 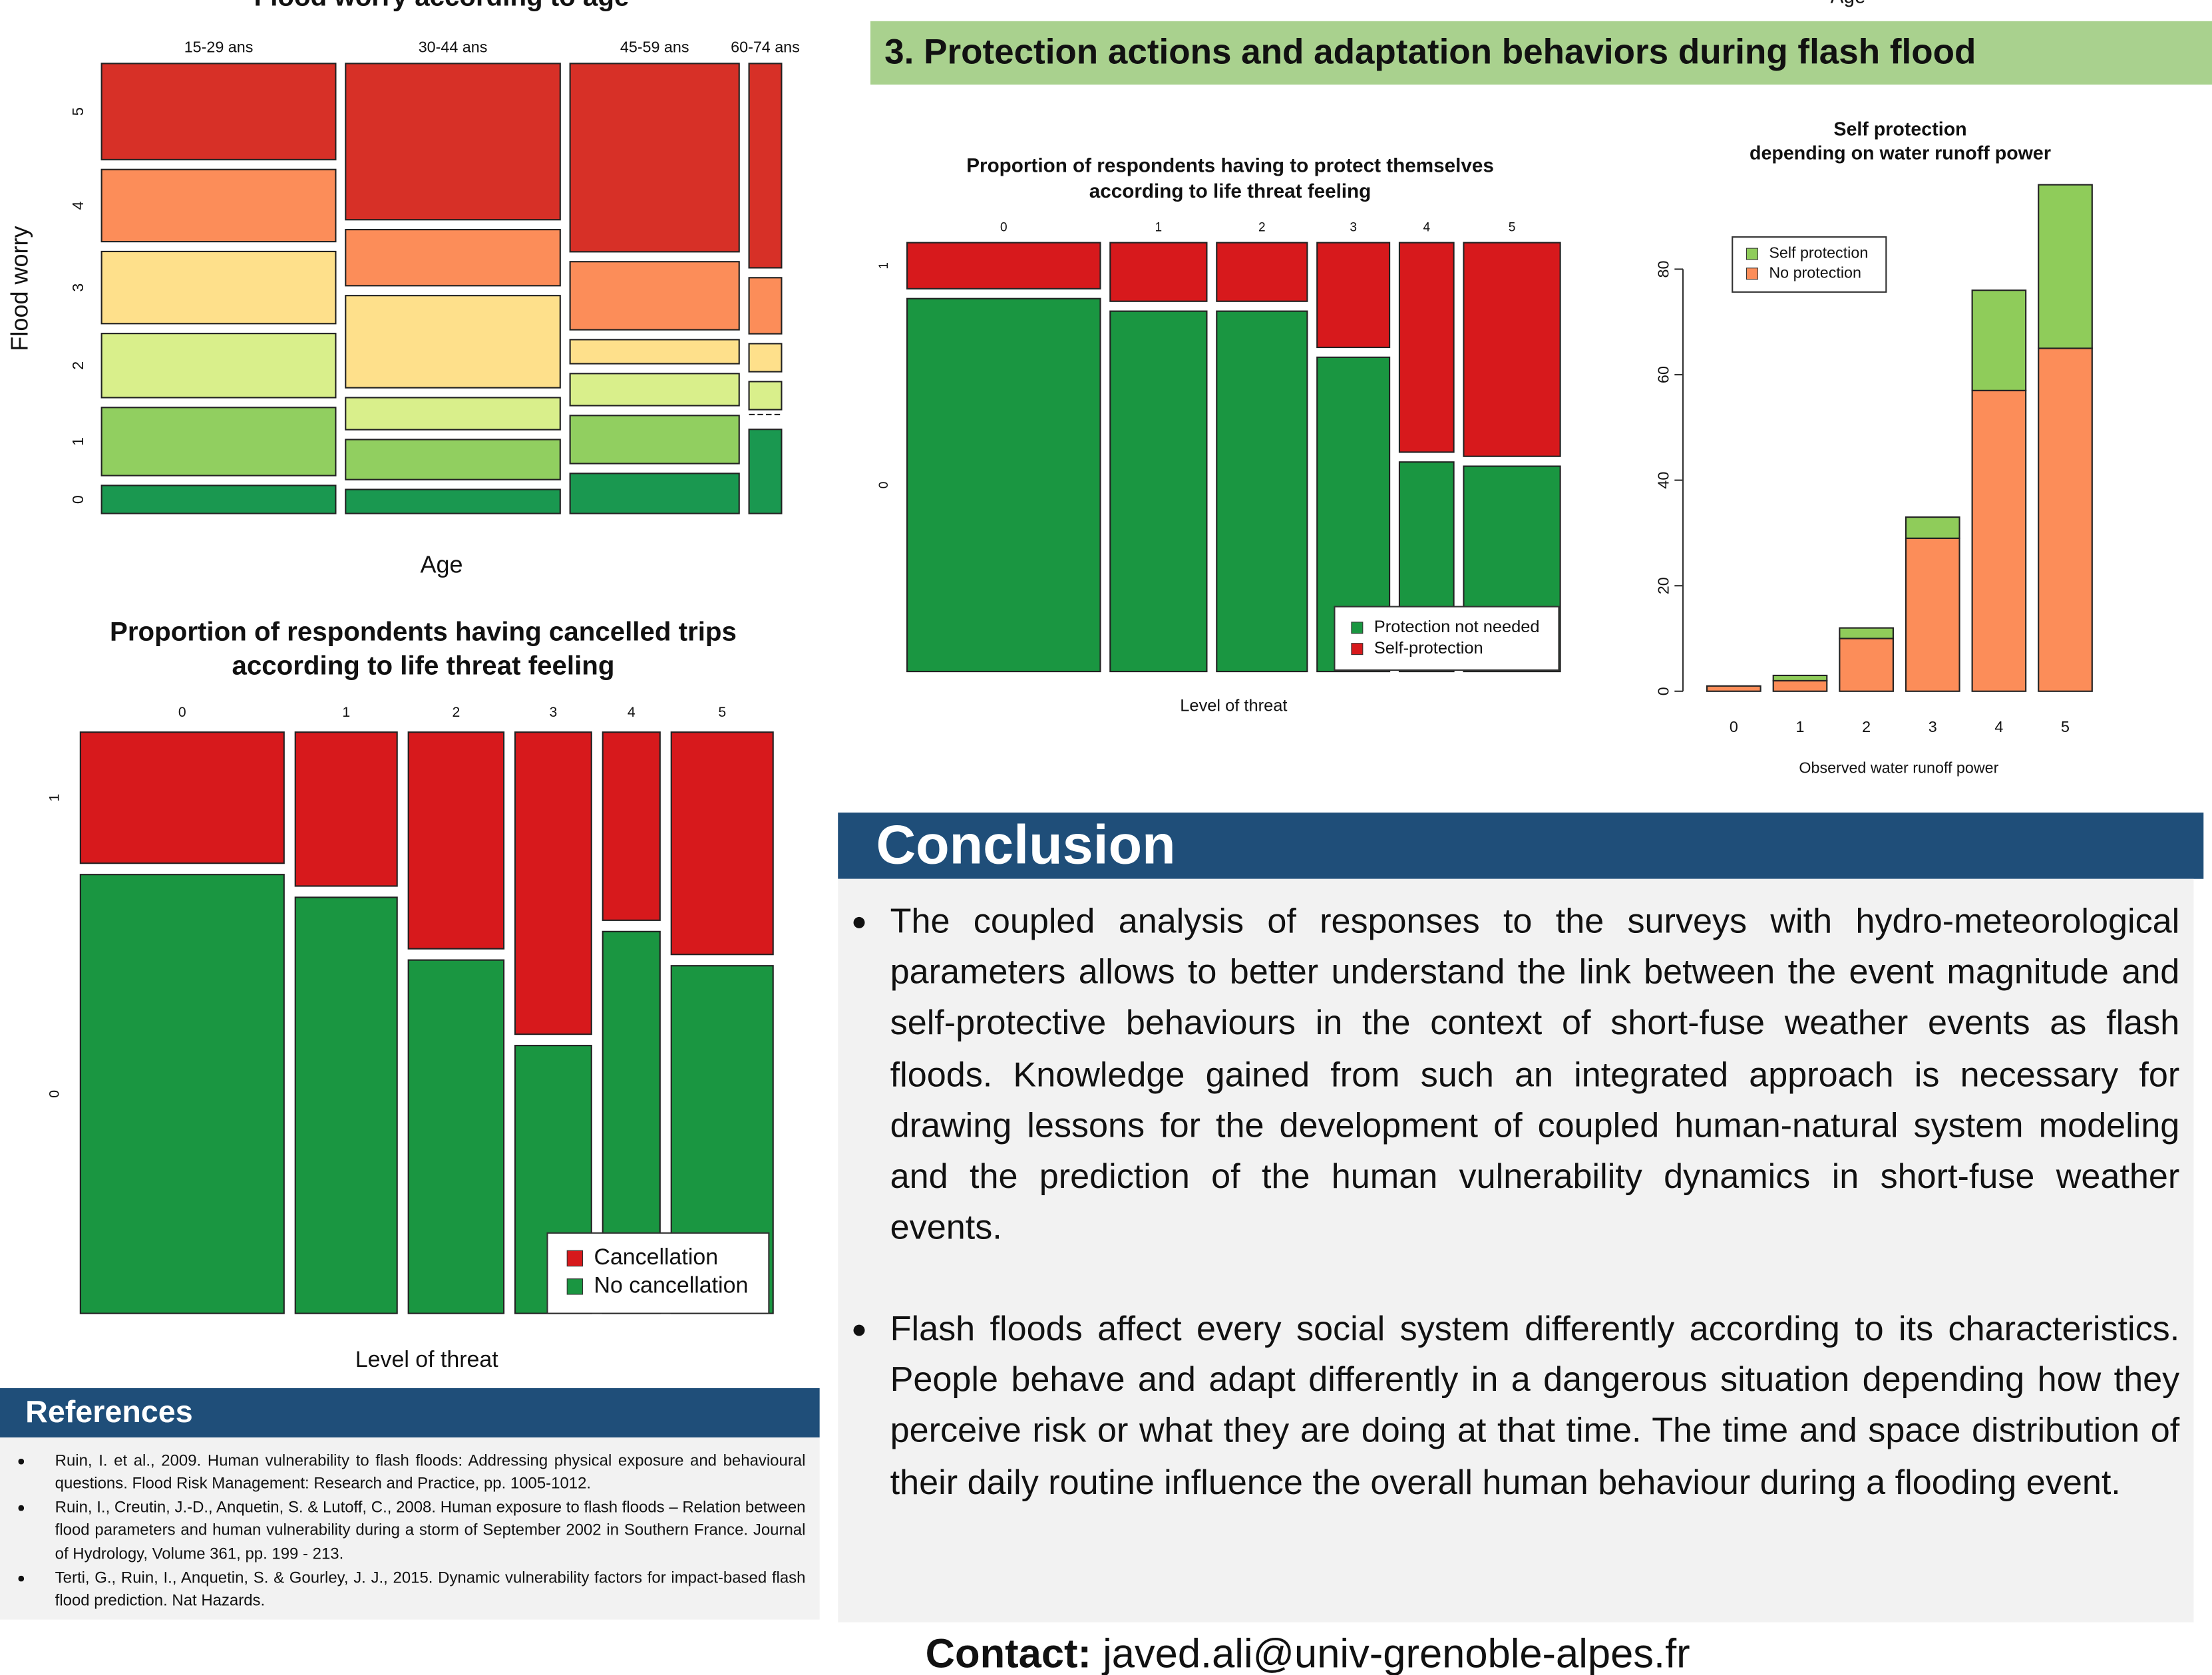 What do you see at coordinates (1815, 272) in the screenshot?
I see `legend-label: No protection` at bounding box center [1815, 272].